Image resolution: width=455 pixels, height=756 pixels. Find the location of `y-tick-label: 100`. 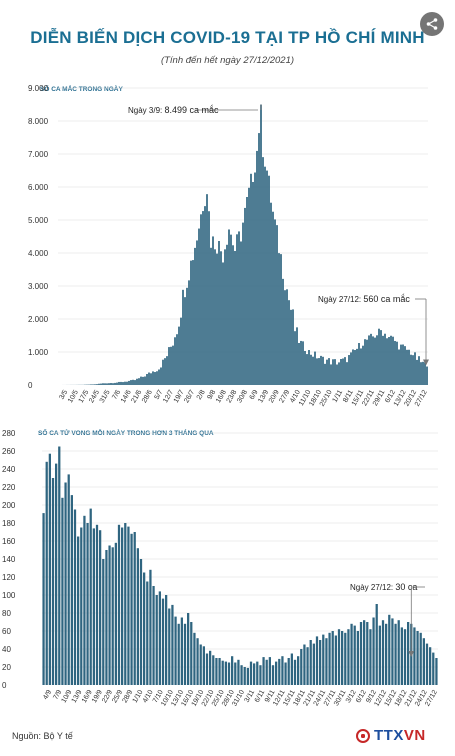

y-tick-label: 100 is located at coordinates (9, 595).